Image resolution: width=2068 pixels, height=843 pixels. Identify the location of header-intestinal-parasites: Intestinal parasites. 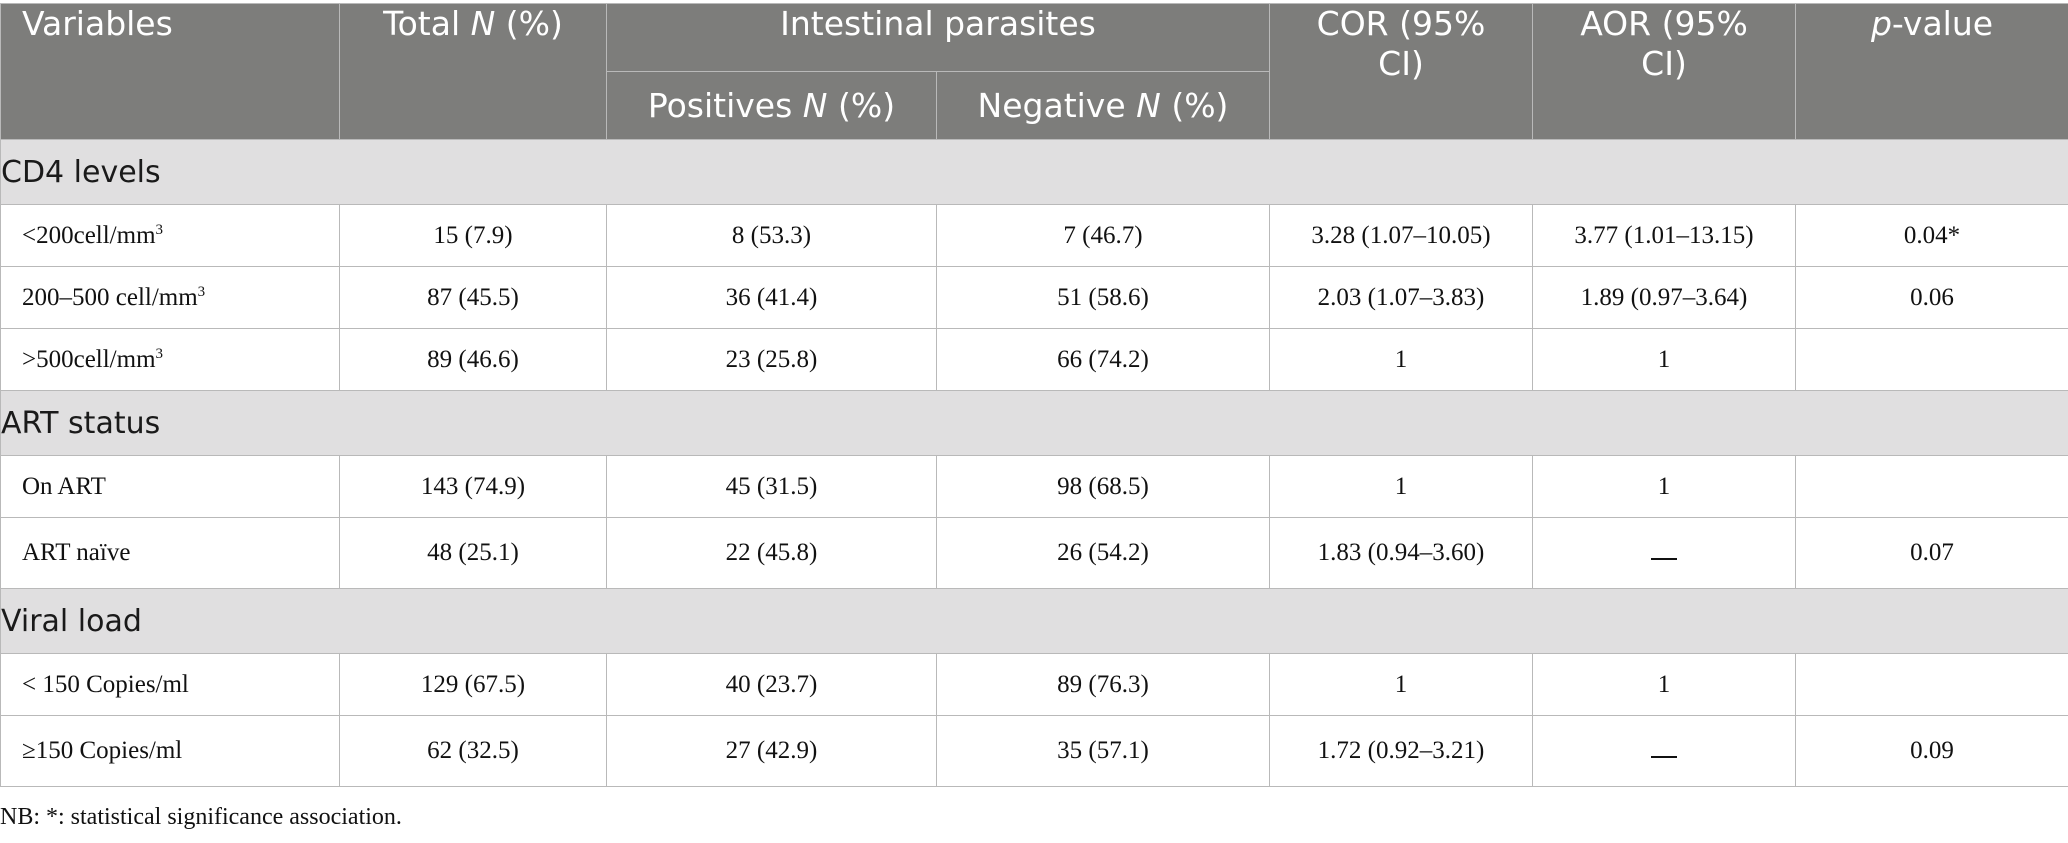
(938, 37).